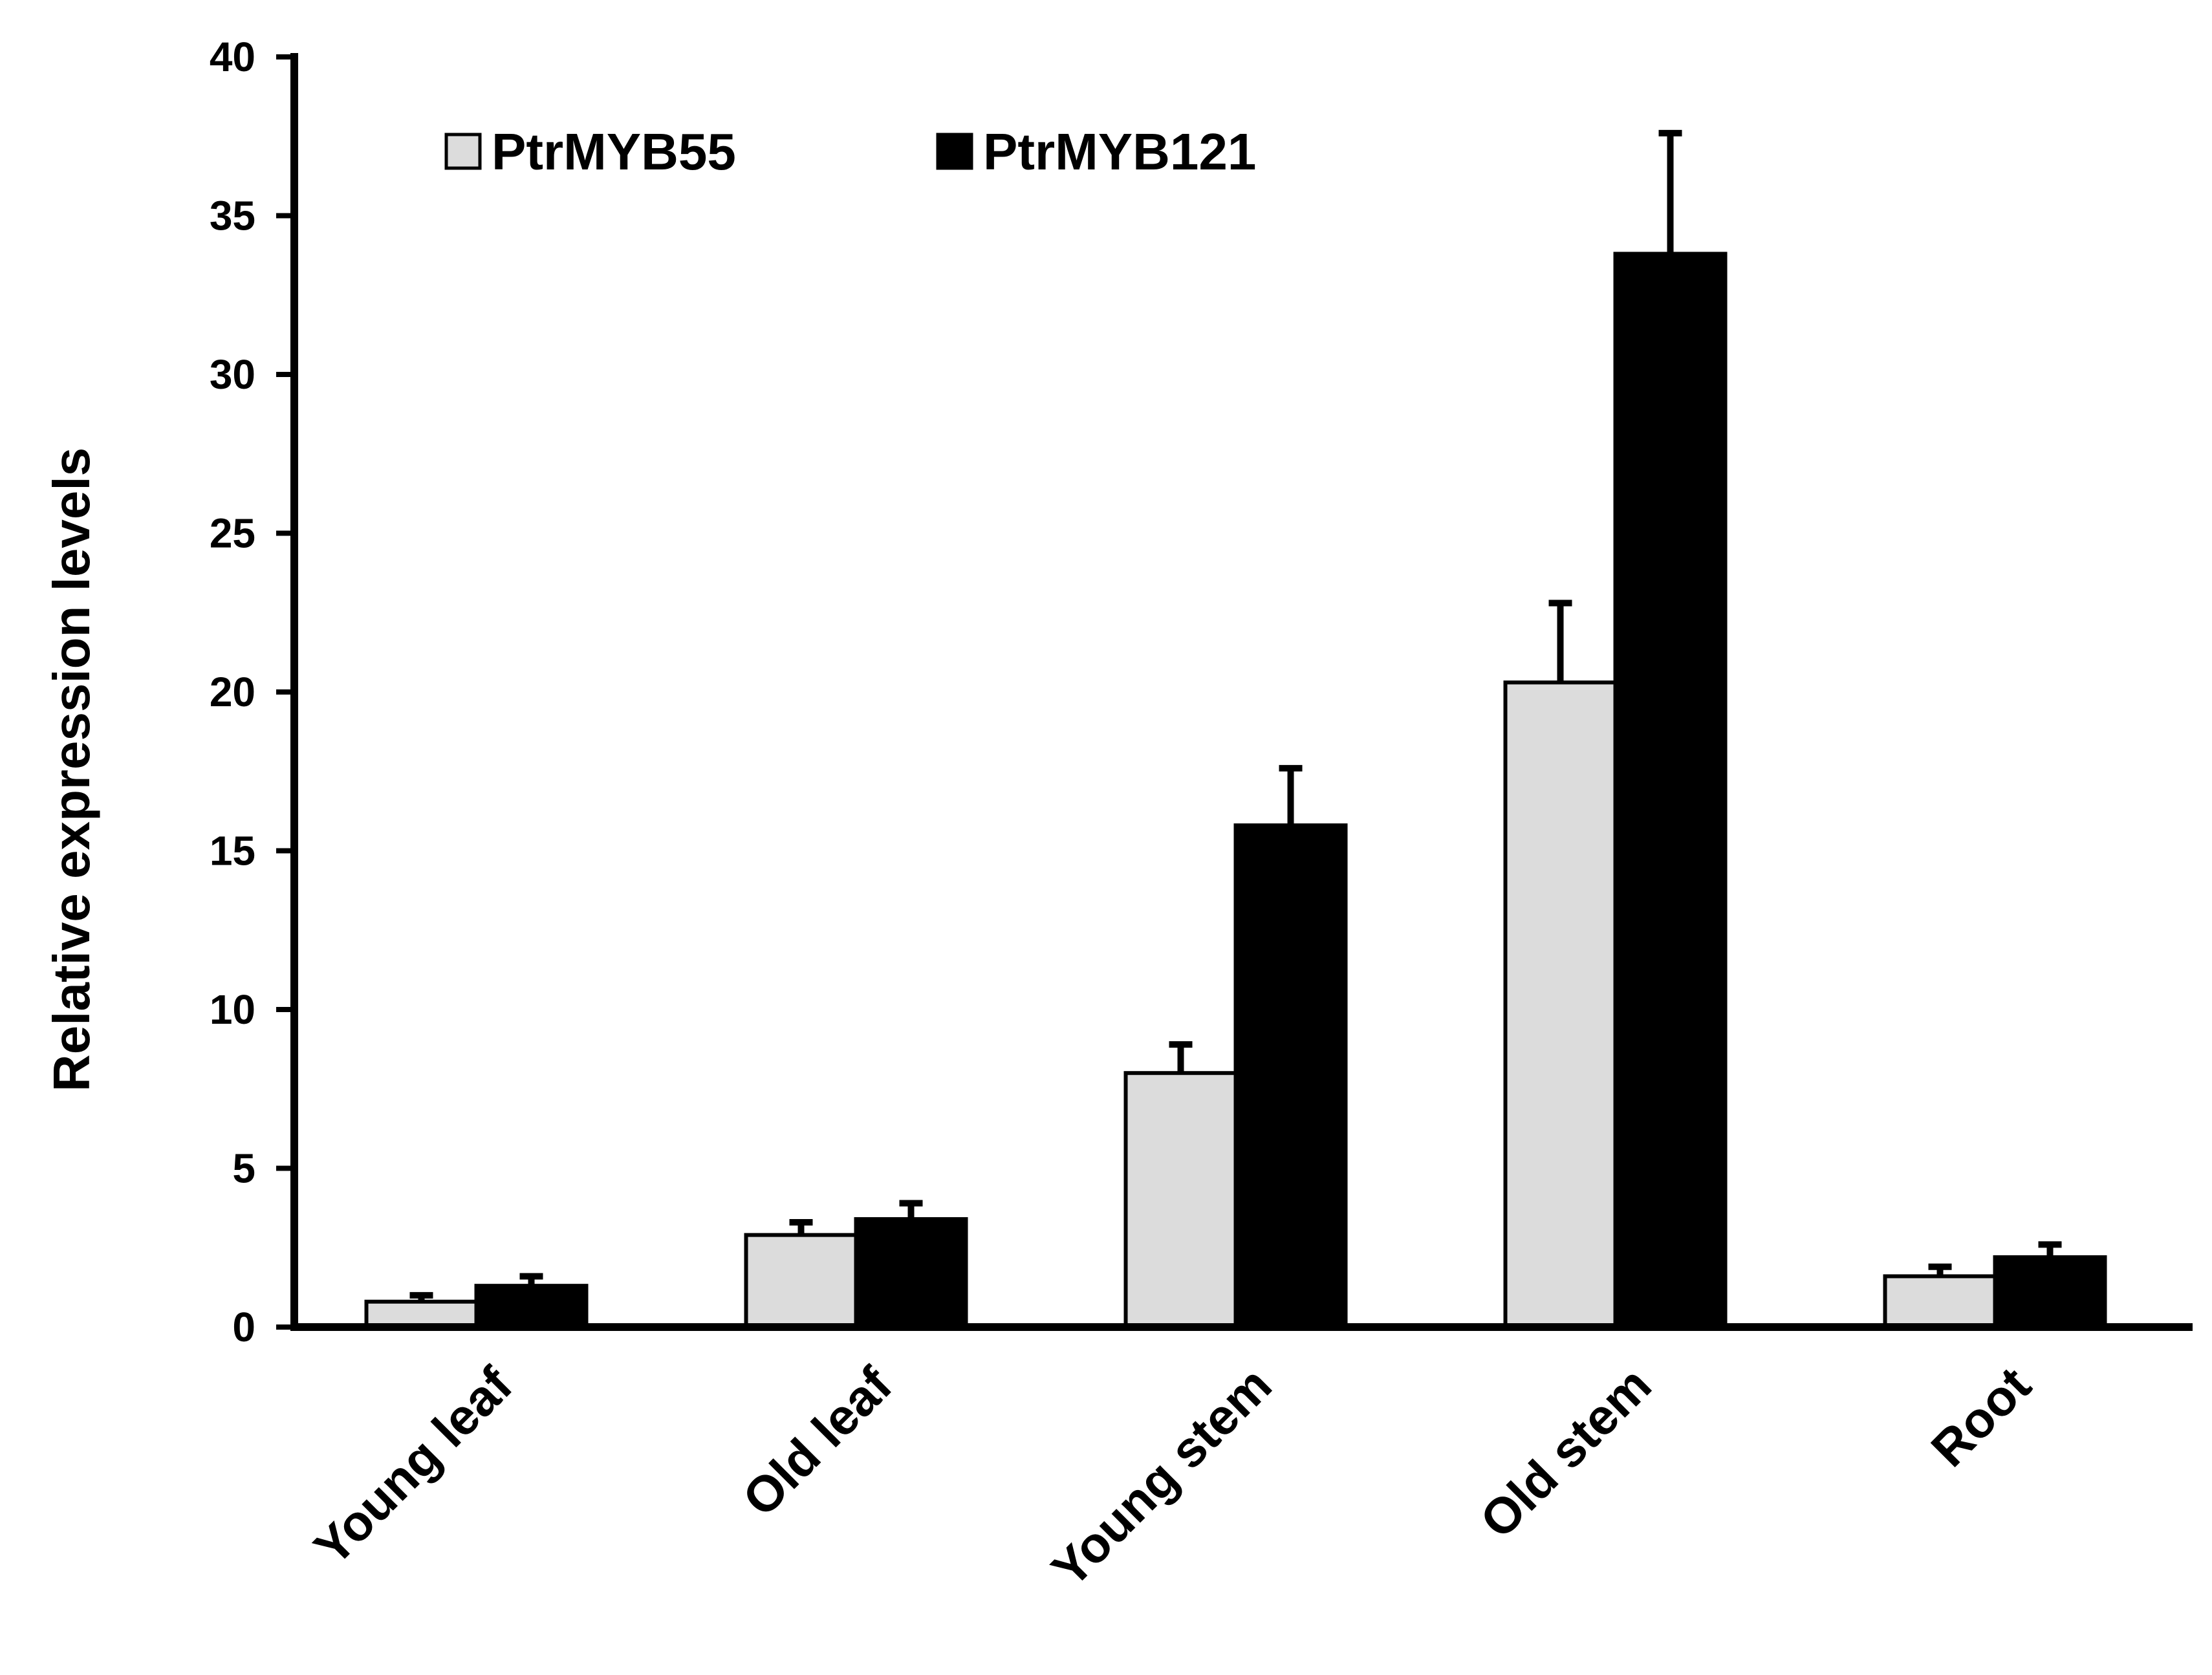 The image size is (2212, 1675). Describe the element at coordinates (244, 1327) in the screenshot. I see `y-tick-label: 0` at that location.